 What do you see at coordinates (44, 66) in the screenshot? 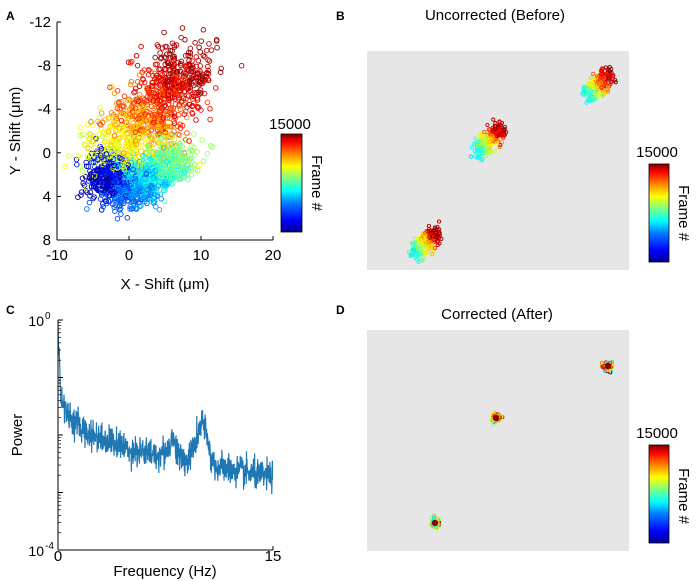
I see `panel-a-ytick-label: -8` at bounding box center [44, 66].